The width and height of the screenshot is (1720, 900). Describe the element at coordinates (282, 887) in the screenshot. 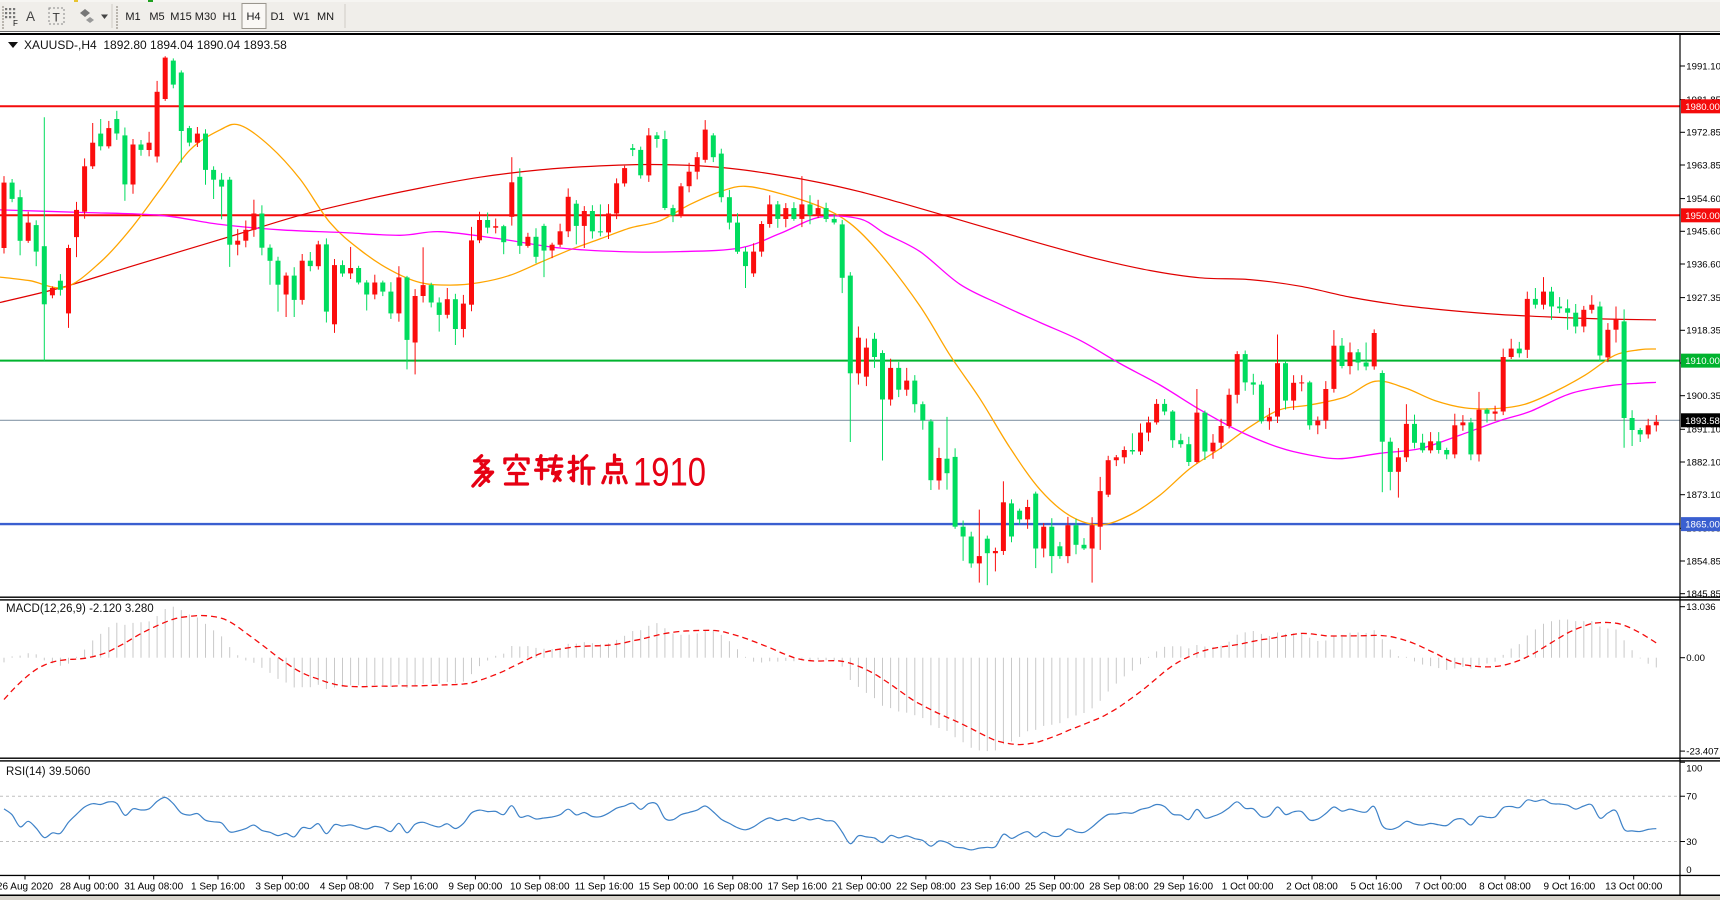

I see `svg-text: 3 Sep 00:00` at that location.